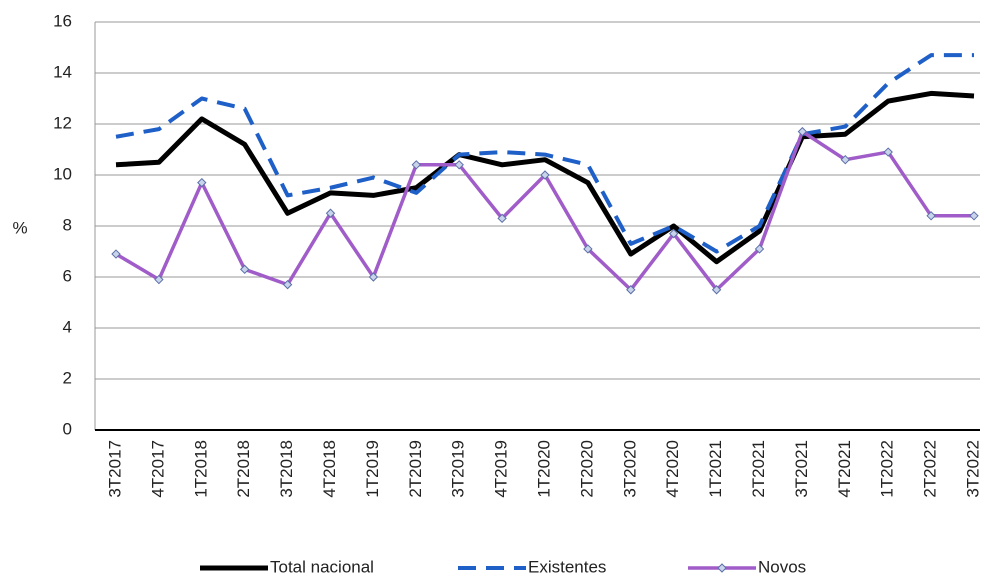  Describe the element at coordinates (62, 20) in the screenshot. I see `y-tick-label: 16` at that location.